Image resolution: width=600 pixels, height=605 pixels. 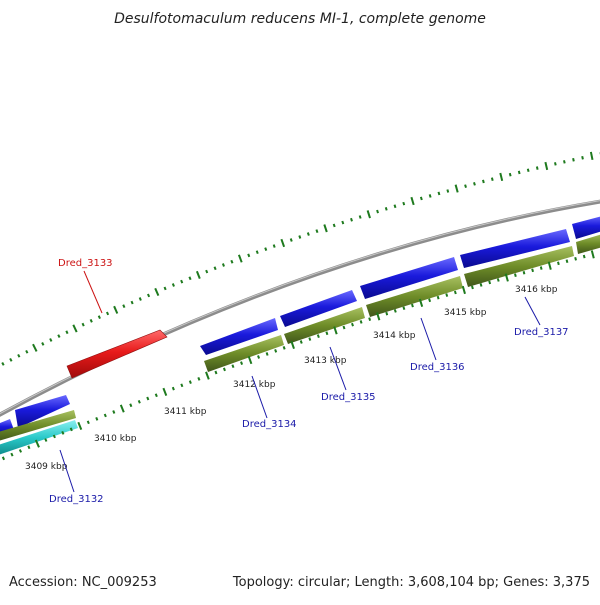 What do you see at coordinates (536, 290) in the screenshot?
I see `kbp-label-3416: 3416 kbp` at bounding box center [536, 290].